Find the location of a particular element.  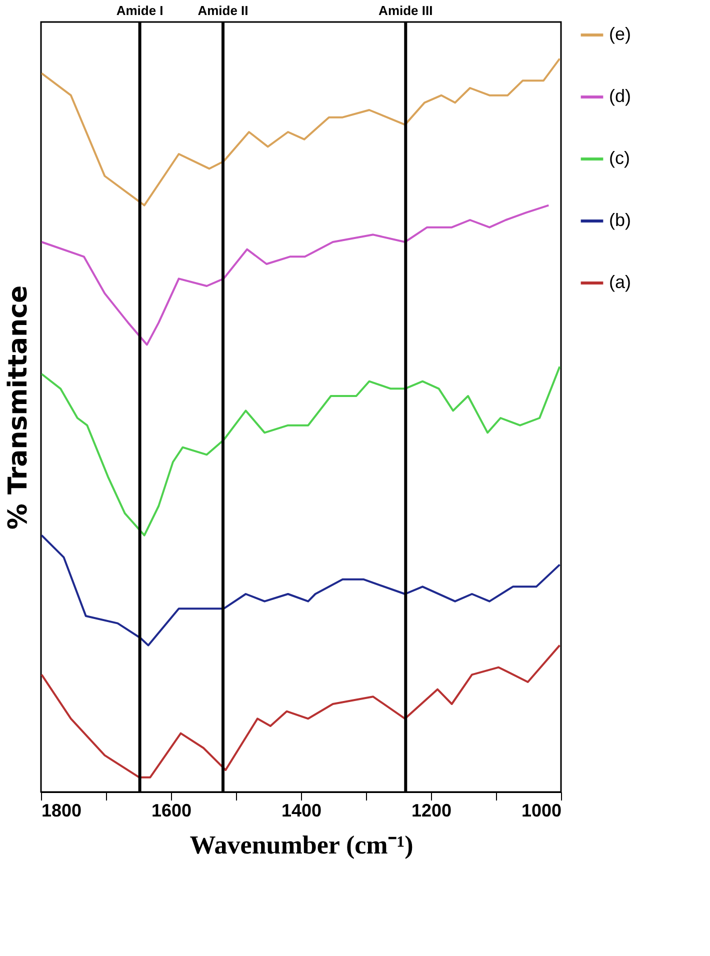

legend-label: (d) is located at coordinates (620, 96).